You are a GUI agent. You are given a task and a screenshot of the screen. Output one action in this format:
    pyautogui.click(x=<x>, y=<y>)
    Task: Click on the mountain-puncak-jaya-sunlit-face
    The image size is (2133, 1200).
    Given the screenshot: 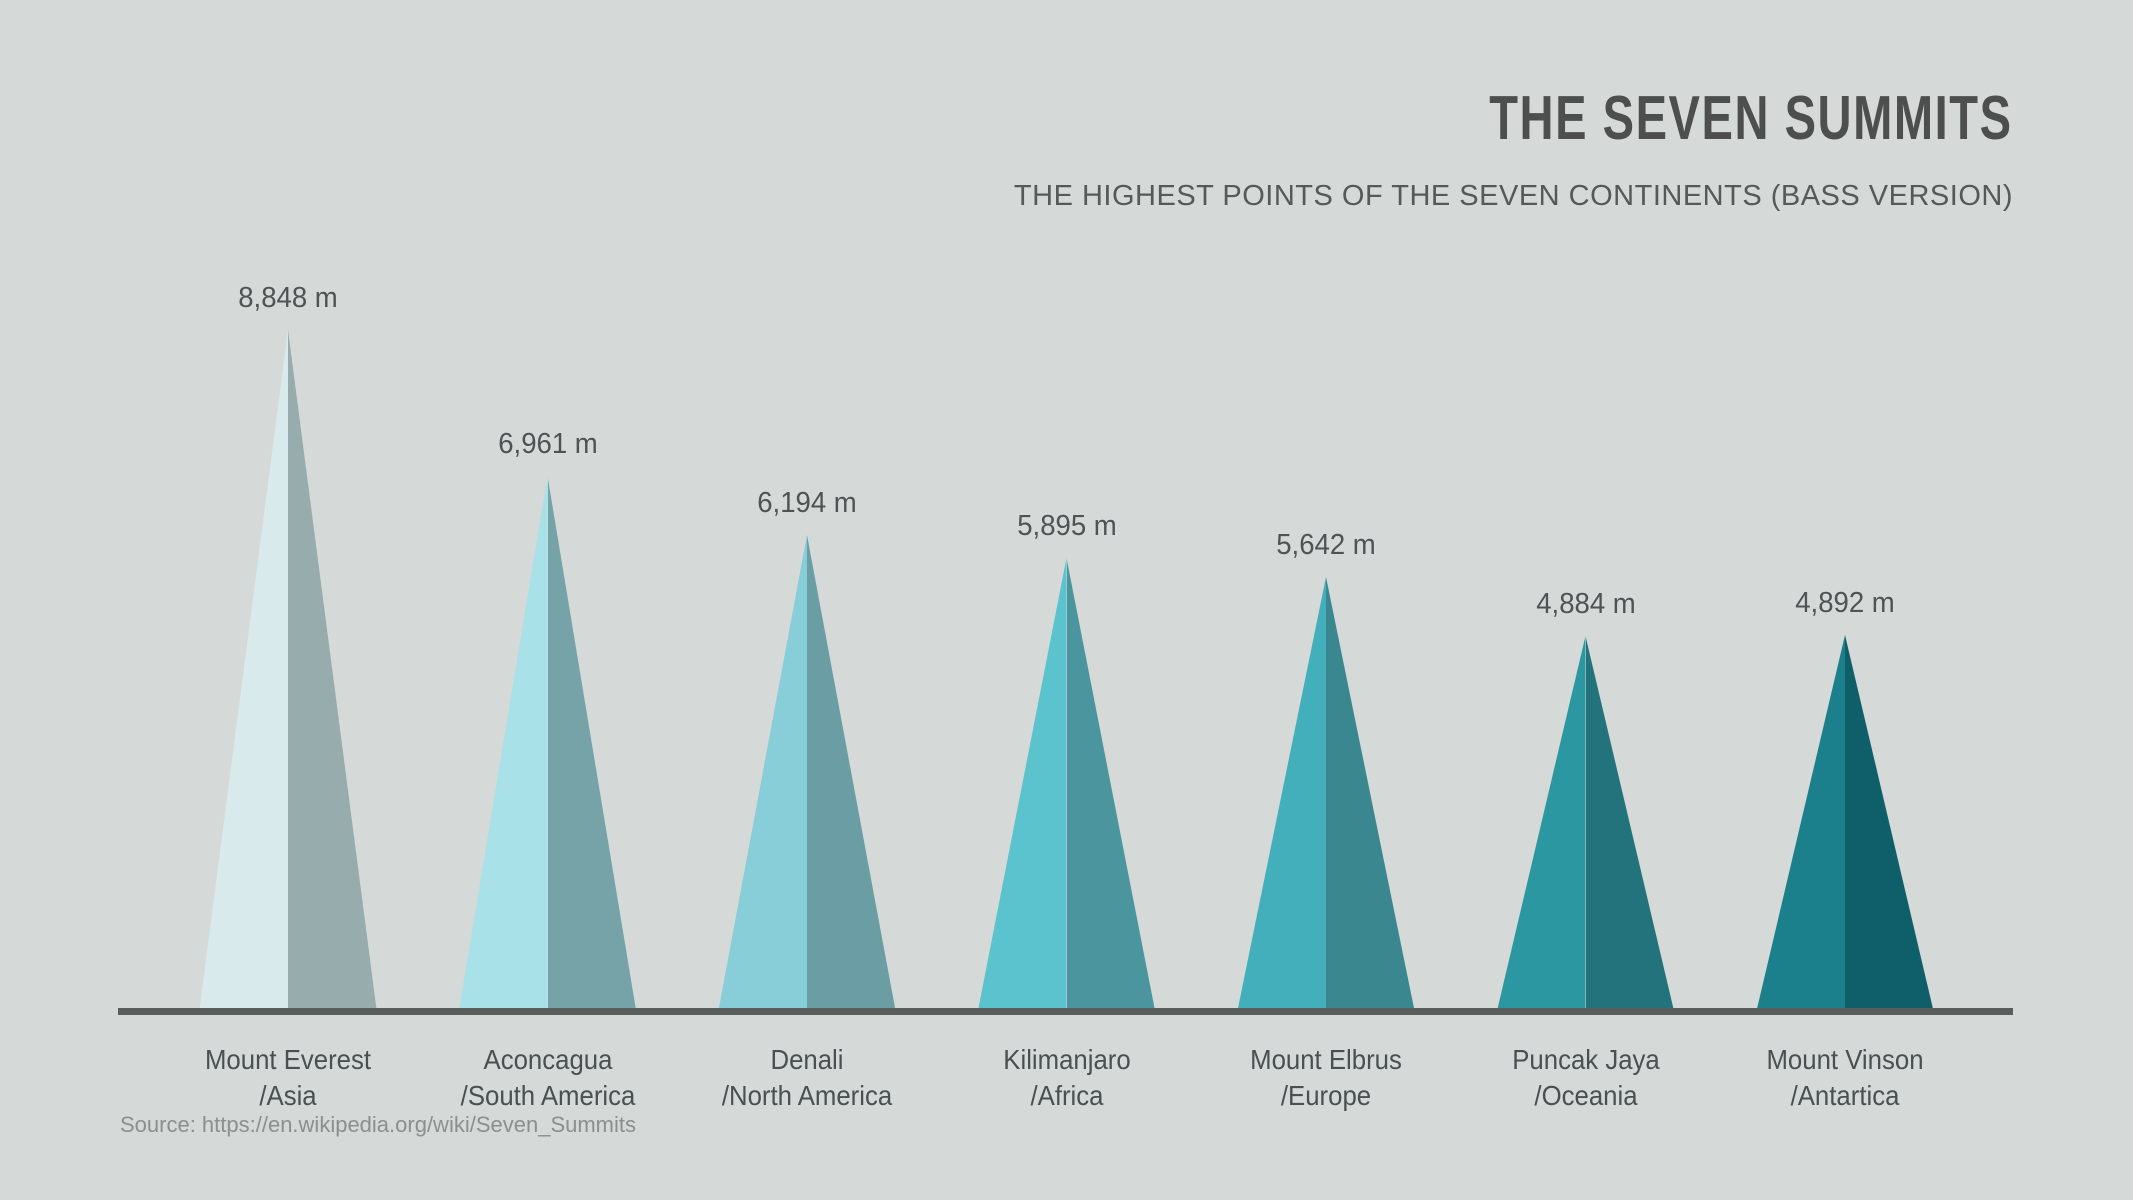 What is the action you would take?
    pyautogui.click(x=1541, y=824)
    